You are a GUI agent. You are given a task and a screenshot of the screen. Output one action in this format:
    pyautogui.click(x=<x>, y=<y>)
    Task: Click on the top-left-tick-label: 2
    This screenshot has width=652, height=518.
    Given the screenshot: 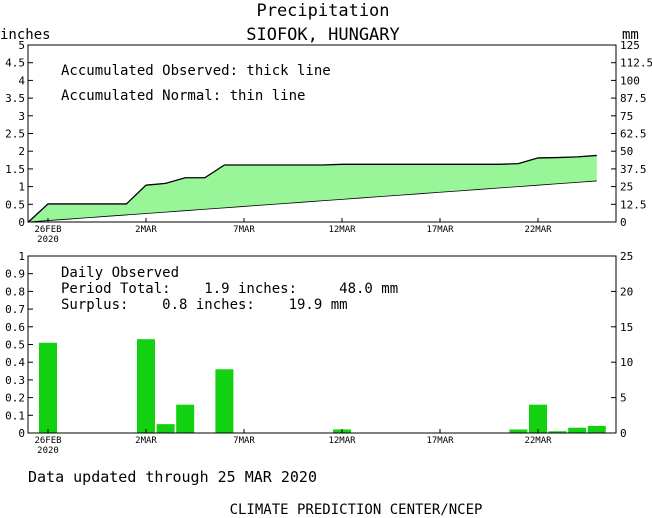 What is the action you would take?
    pyautogui.click(x=21, y=151)
    